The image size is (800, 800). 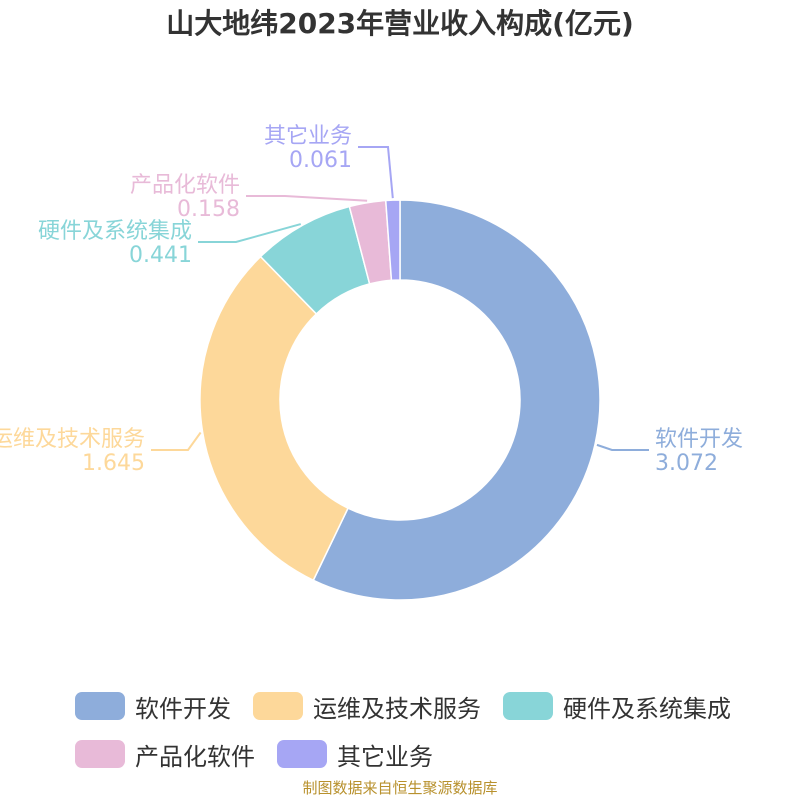 I want to click on legend-item-productized-software: 产品化软件, so click(x=165, y=754).